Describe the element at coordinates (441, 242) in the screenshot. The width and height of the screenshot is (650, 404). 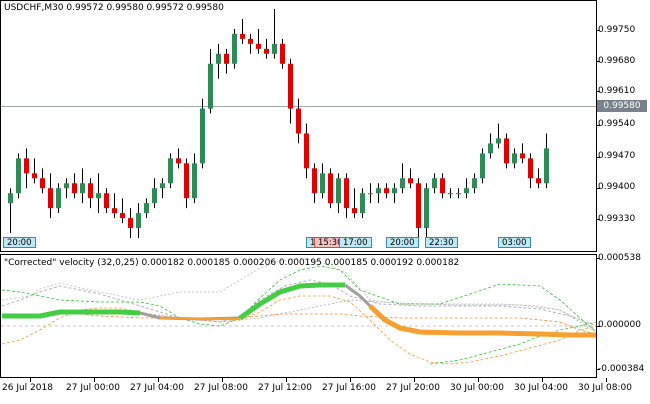
I see `time-tag: 22:30` at that location.